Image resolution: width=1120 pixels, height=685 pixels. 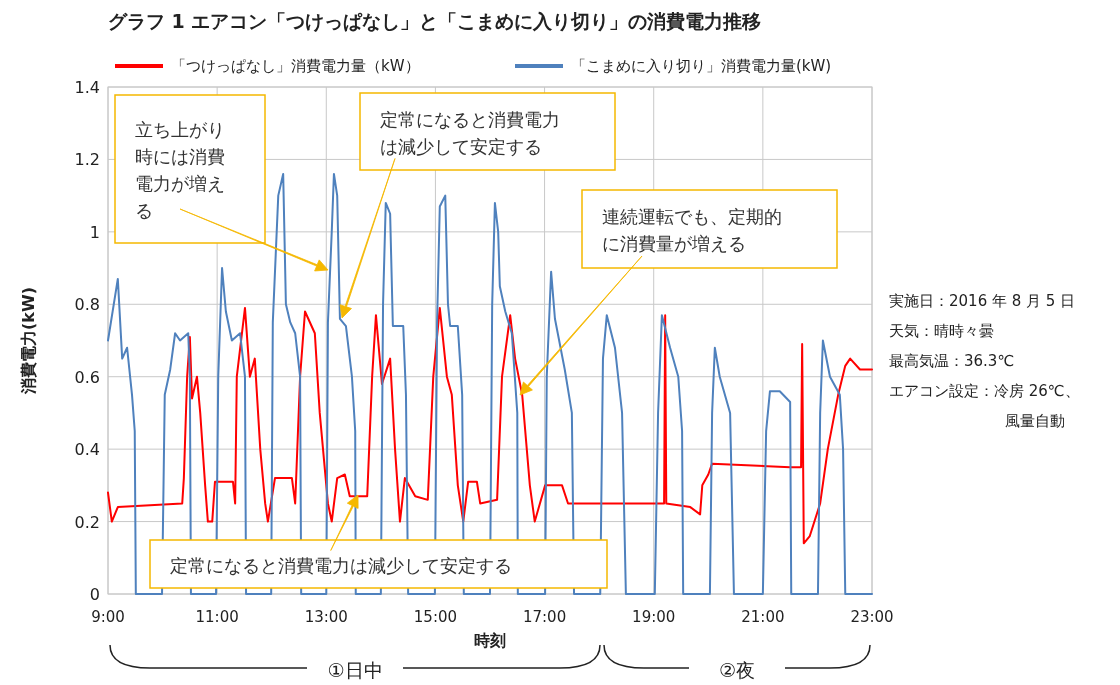 What do you see at coordinates (872, 617) in the screenshot?
I see `x-tick-label: 23:00` at bounding box center [872, 617].